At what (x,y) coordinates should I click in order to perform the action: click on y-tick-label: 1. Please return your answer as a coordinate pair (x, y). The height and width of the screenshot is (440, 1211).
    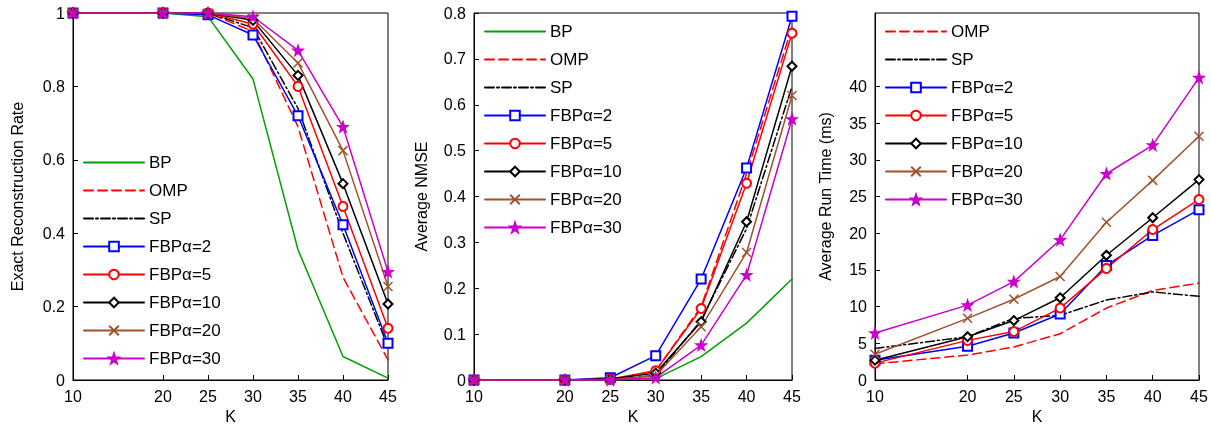
    Looking at the image, I should click on (61, 13).